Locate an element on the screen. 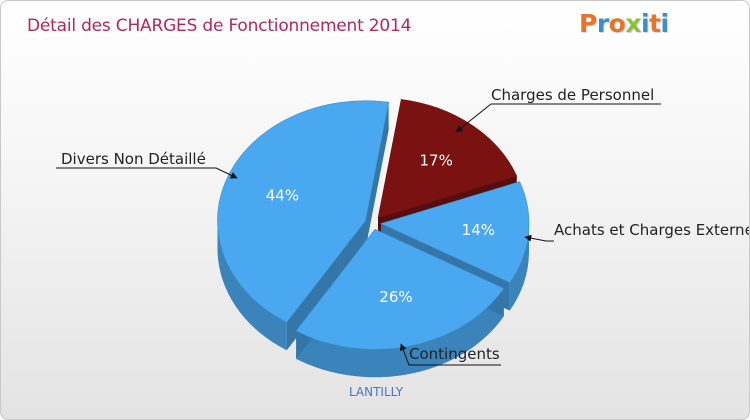 The height and width of the screenshot is (420, 750). logo-letter: P is located at coordinates (588, 23).